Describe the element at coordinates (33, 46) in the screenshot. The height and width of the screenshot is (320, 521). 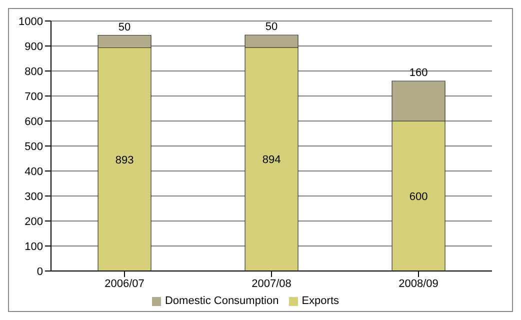
I see `y-tick-label: 900` at that location.